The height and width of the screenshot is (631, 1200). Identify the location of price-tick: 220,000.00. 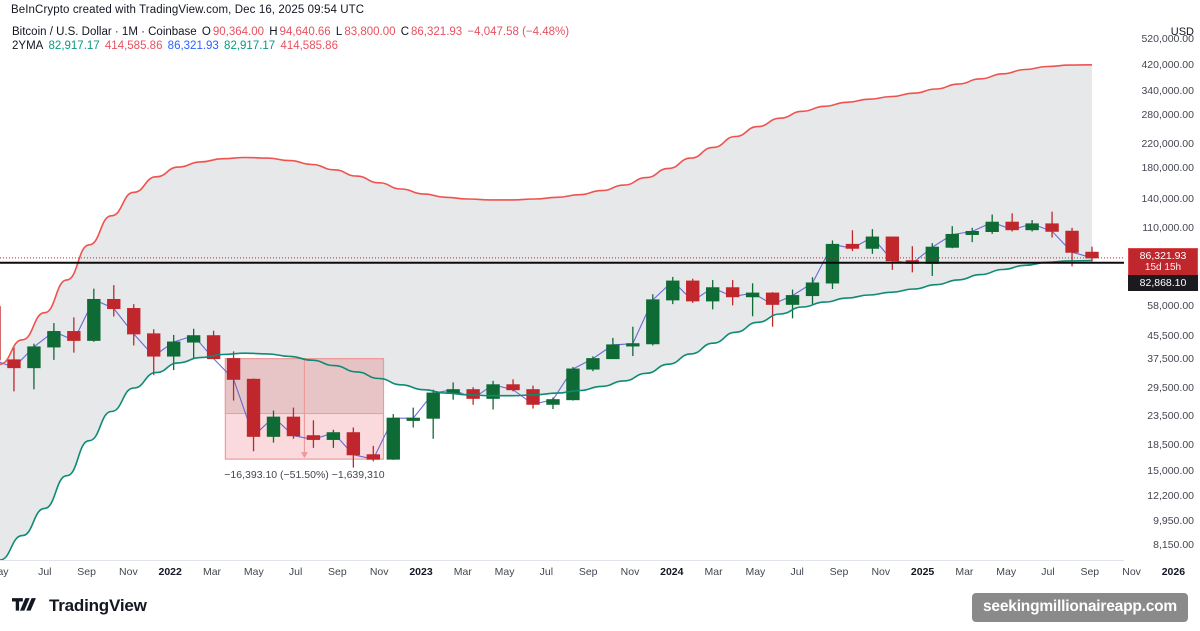
(1167, 144).